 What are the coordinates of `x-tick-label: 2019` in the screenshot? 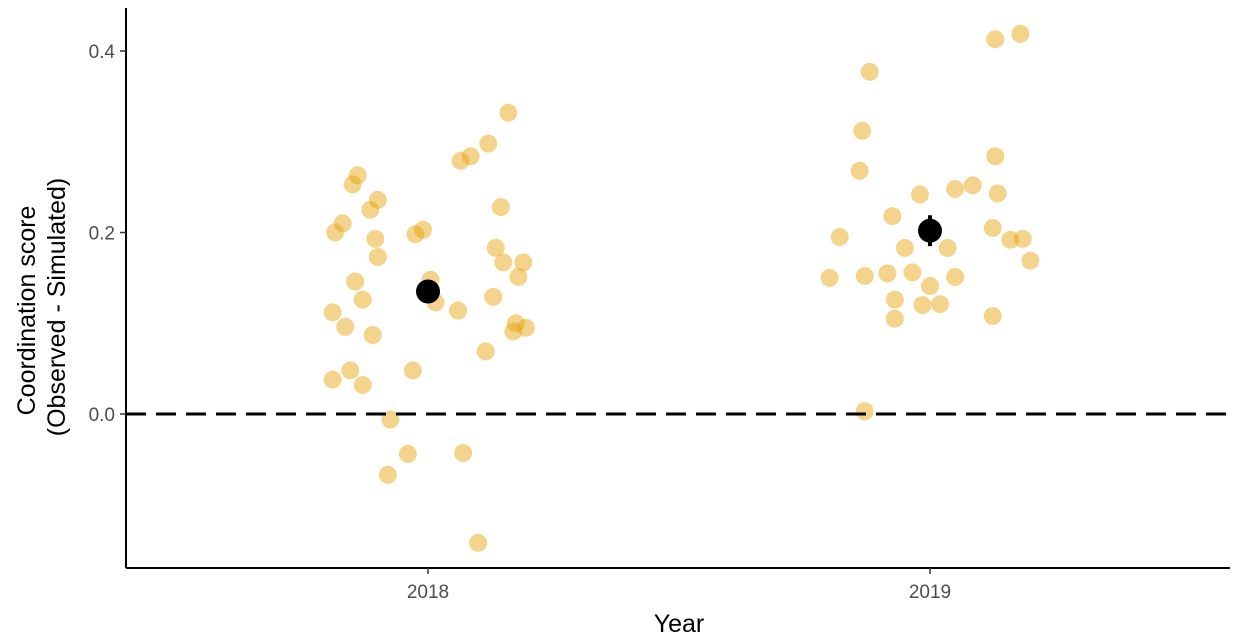 It's located at (930, 592).